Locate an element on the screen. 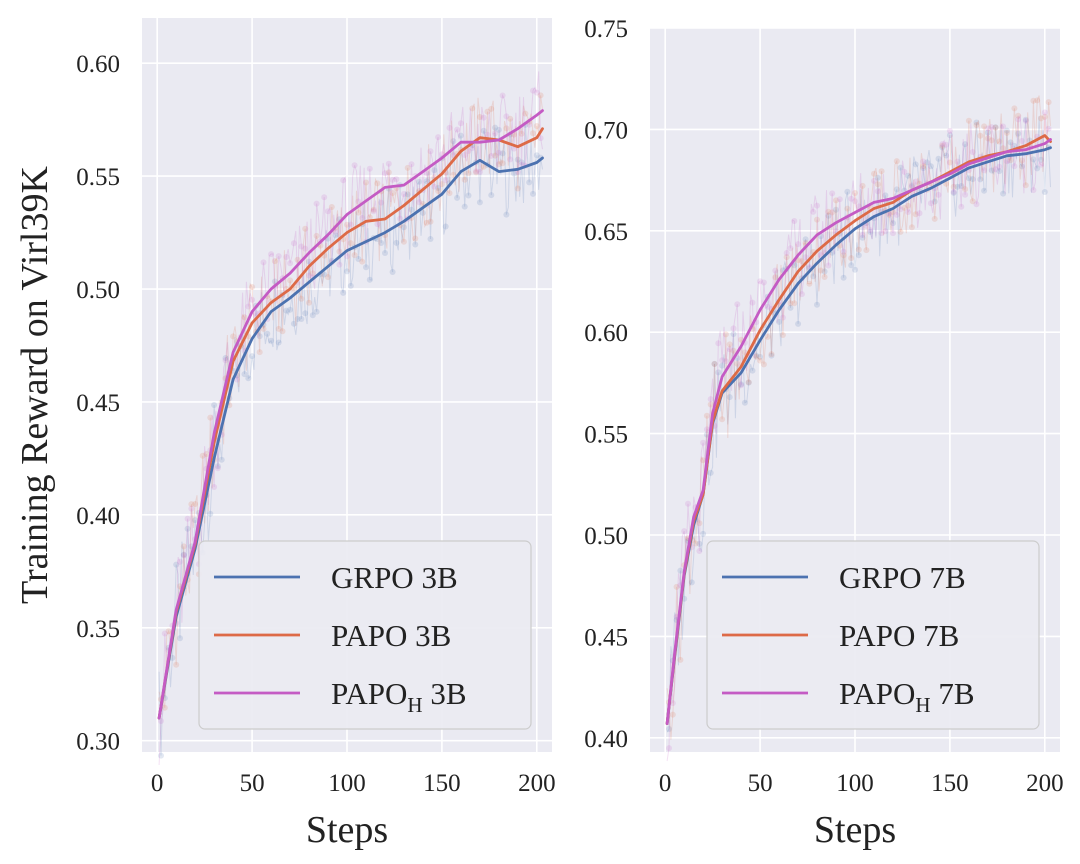 This screenshot has height=864, width=1080. y-tick-label: 0.45 is located at coordinates (606, 637).